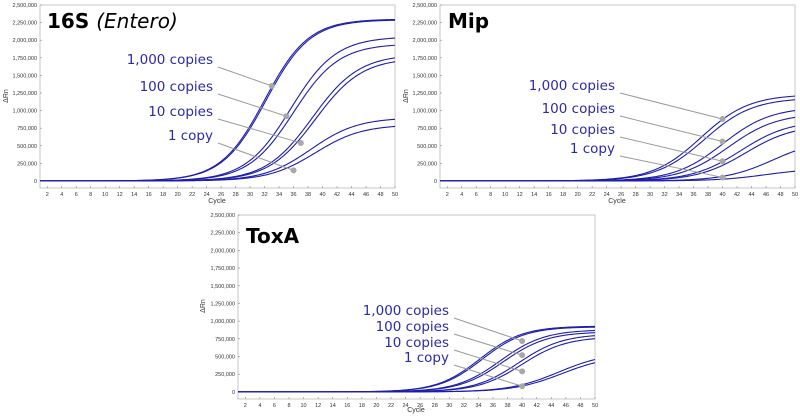 This screenshot has width=800, height=416. What do you see at coordinates (478, 406) in the screenshot?
I see `x-tick-label: 34` at bounding box center [478, 406].